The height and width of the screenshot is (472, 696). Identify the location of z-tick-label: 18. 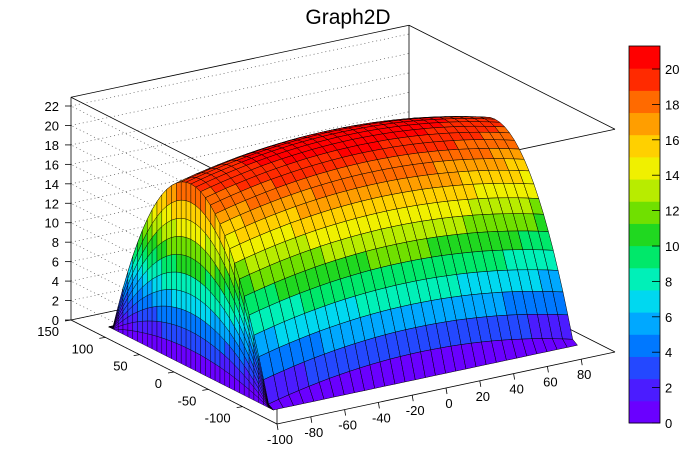
(52, 145).